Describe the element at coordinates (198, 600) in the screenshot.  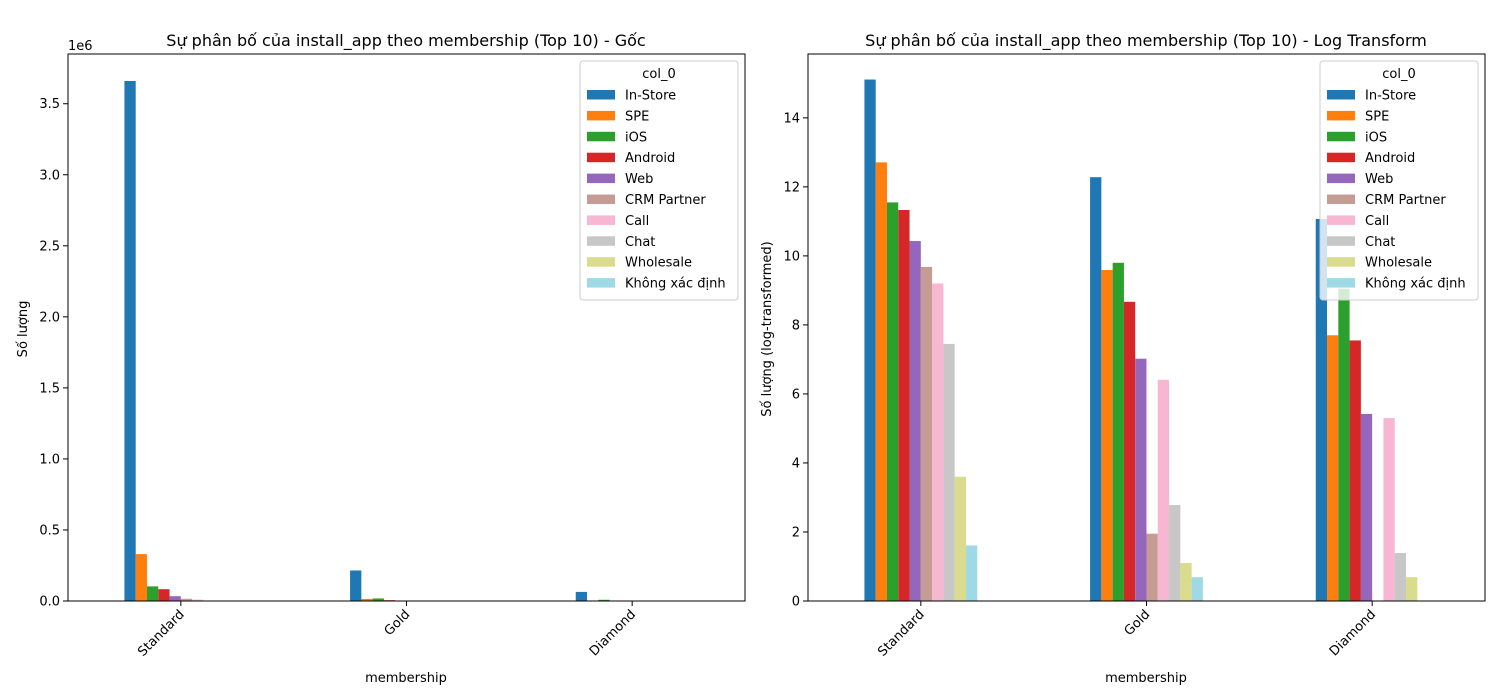
I see `bar-call-standard` at that location.